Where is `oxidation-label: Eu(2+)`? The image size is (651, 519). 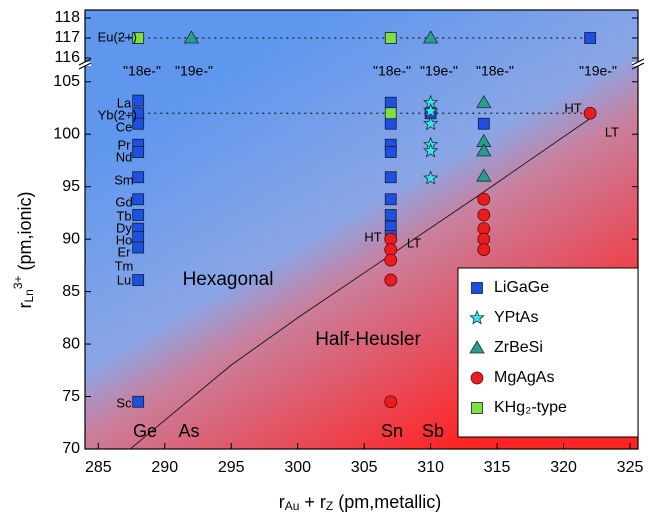
oxidation-label: Eu(2+) is located at coordinates (117, 36).